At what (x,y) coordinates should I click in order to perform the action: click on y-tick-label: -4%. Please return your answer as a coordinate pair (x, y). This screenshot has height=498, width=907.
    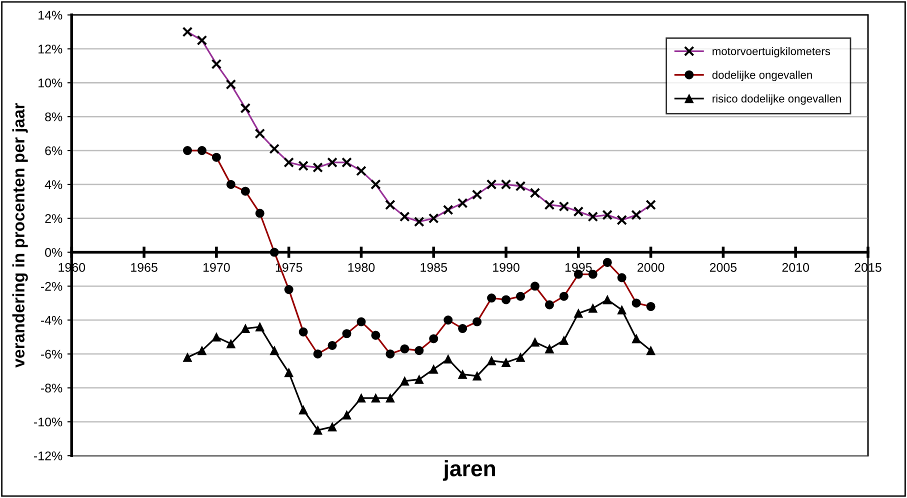
    Looking at the image, I should click on (51, 320).